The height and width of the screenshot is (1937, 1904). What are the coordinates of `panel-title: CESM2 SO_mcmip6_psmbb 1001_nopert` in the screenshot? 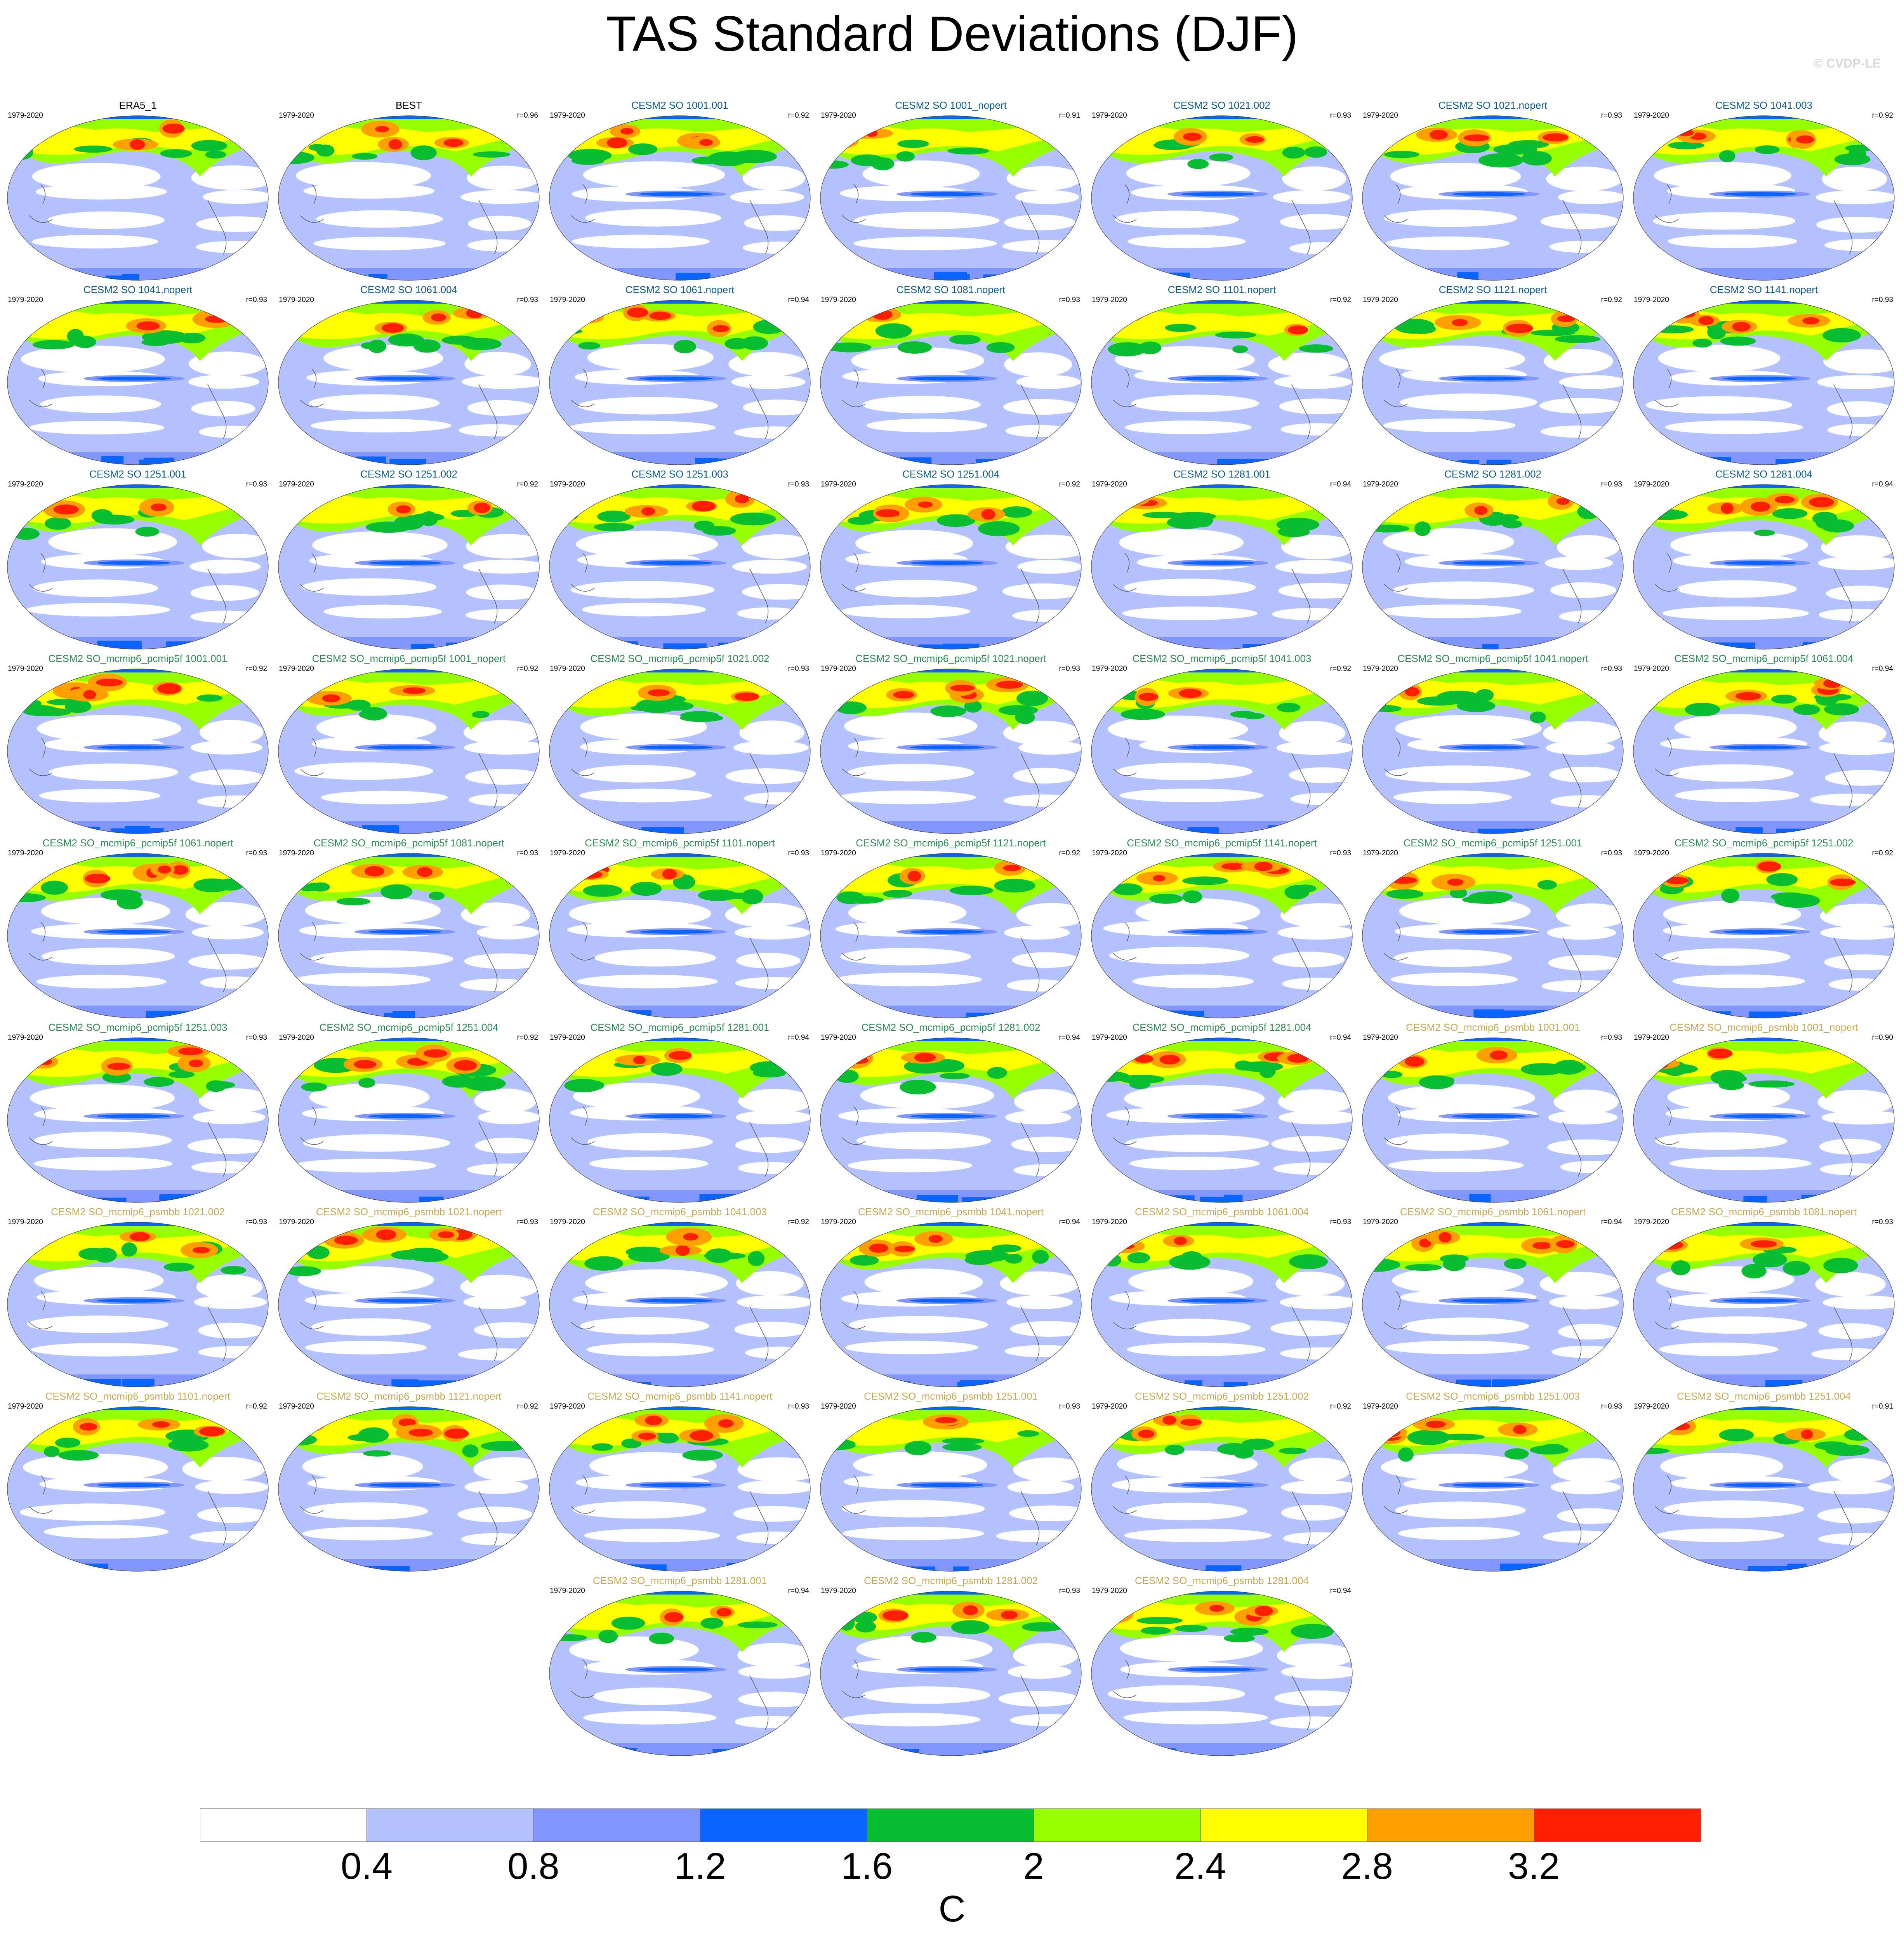 It's located at (1763, 1027).